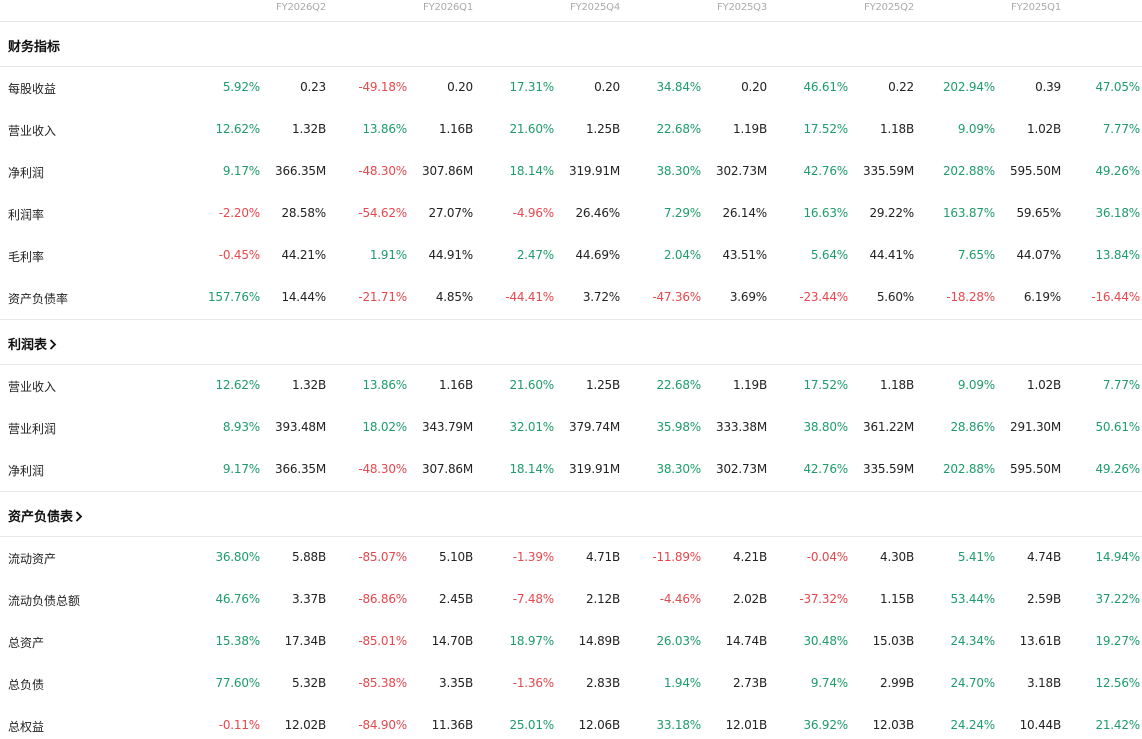 Image resolution: width=1142 pixels, height=739 pixels. I want to click on section-title-label: 财务指标, so click(34, 47).